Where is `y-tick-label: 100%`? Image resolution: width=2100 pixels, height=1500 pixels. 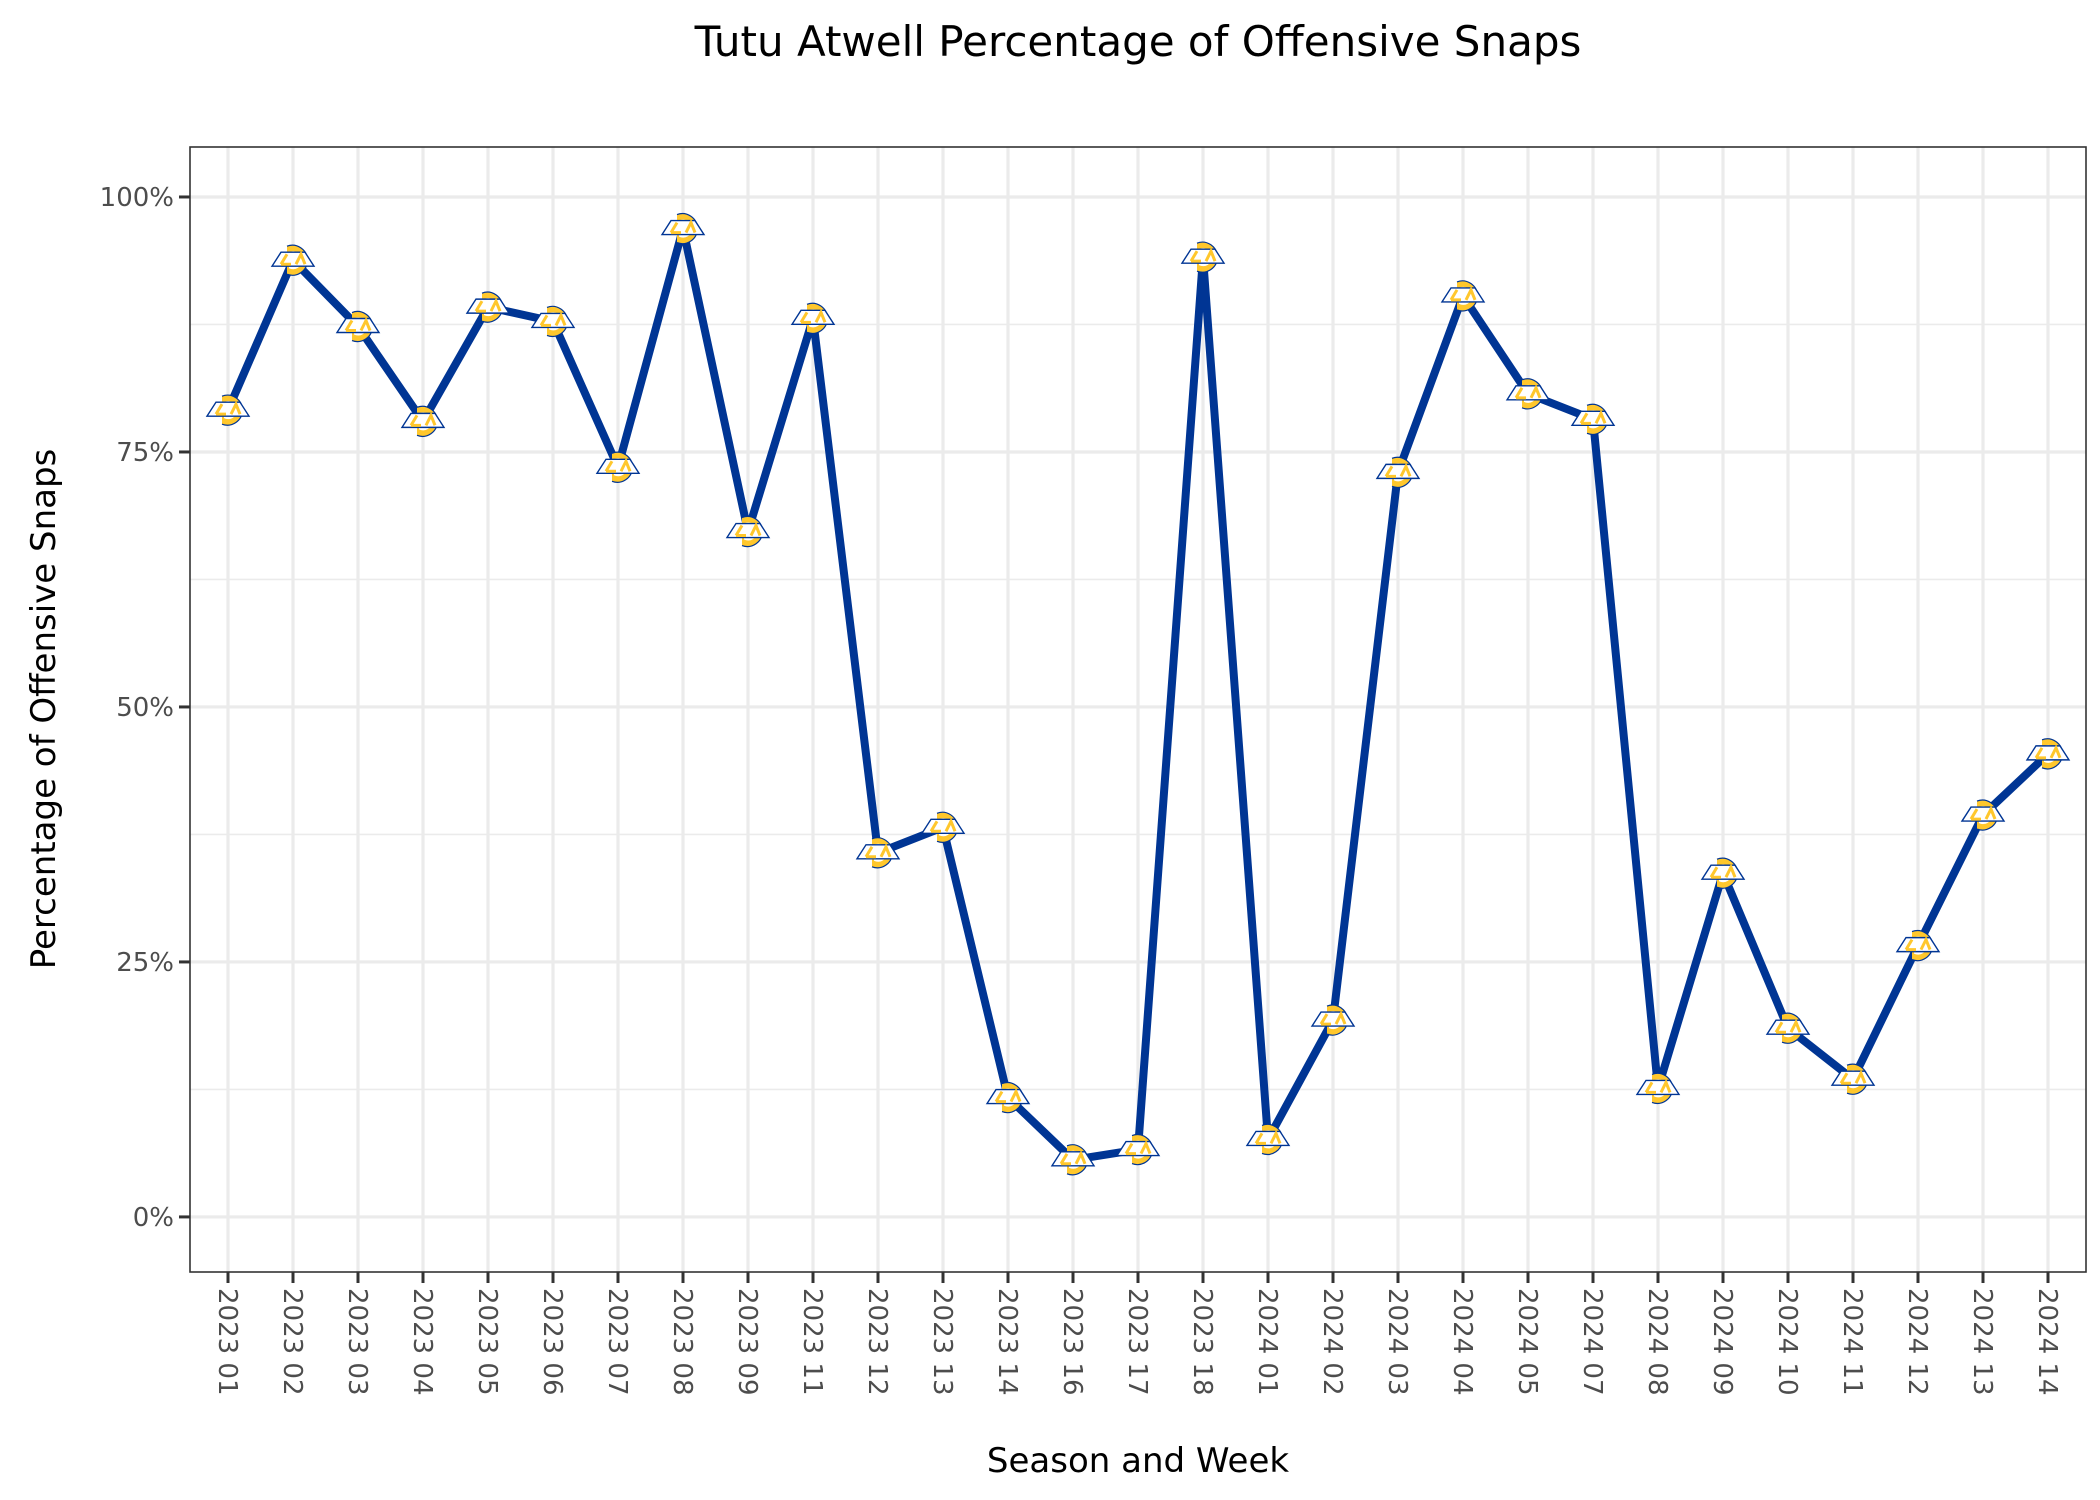
y-tick-label: 100% is located at coordinates (137, 198).